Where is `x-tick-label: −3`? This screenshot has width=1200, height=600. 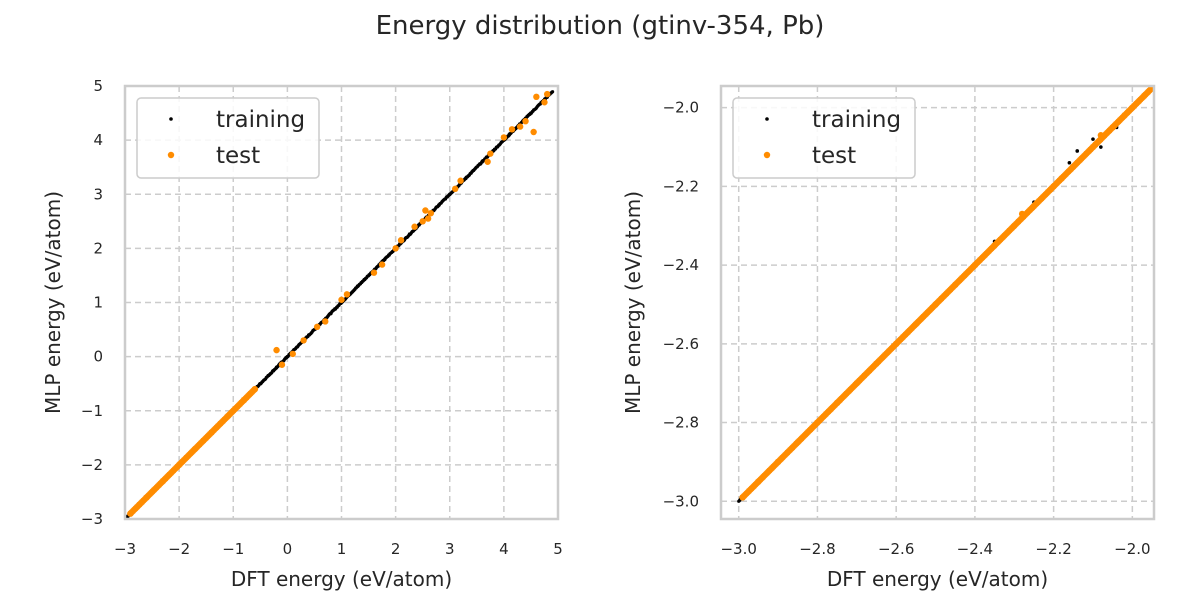 x-tick-label: −3 is located at coordinates (125, 549).